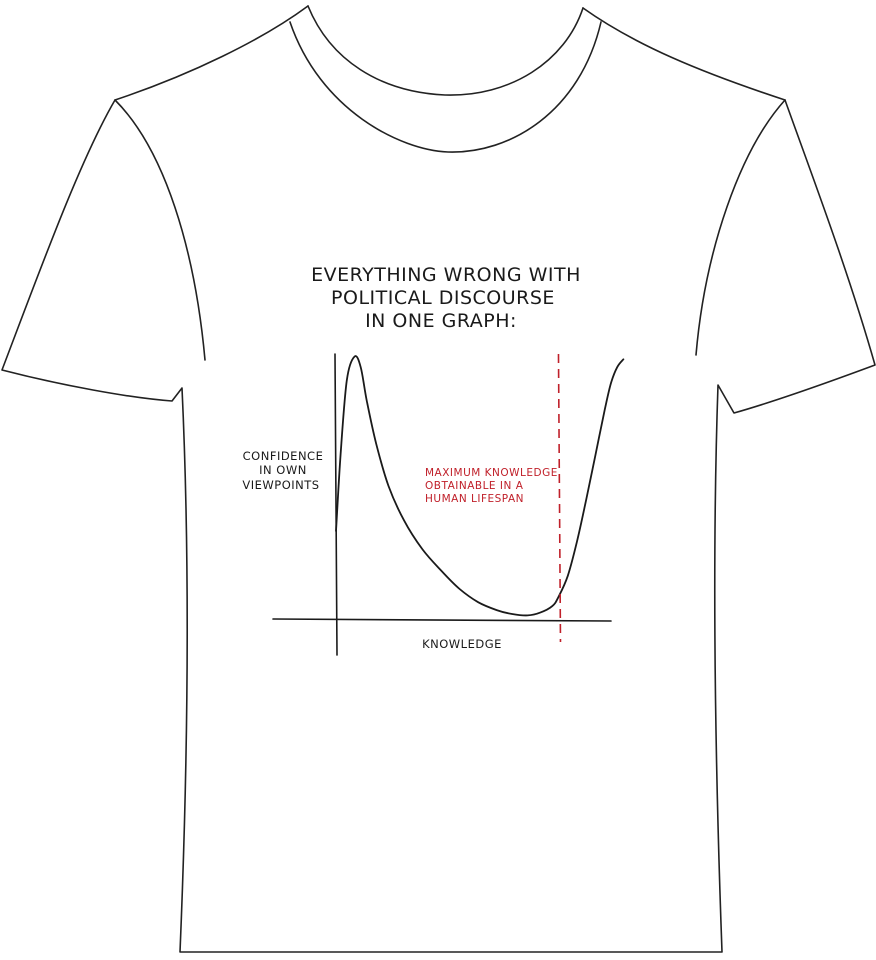 The height and width of the screenshot is (960, 876). What do you see at coordinates (740, 227) in the screenshot?
I see `right-sleeve-seam` at bounding box center [740, 227].